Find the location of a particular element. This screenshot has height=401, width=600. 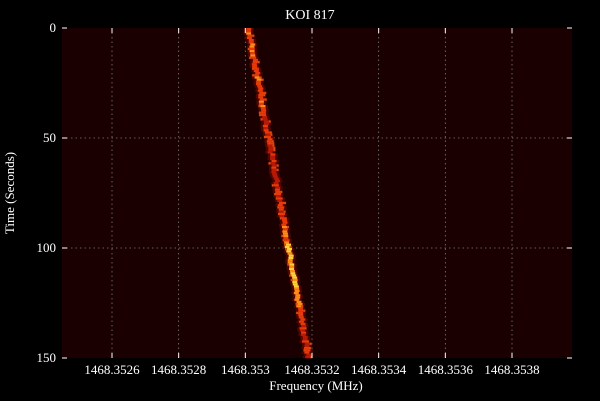

x-tick-label: 1468.3528 is located at coordinates (178, 369).